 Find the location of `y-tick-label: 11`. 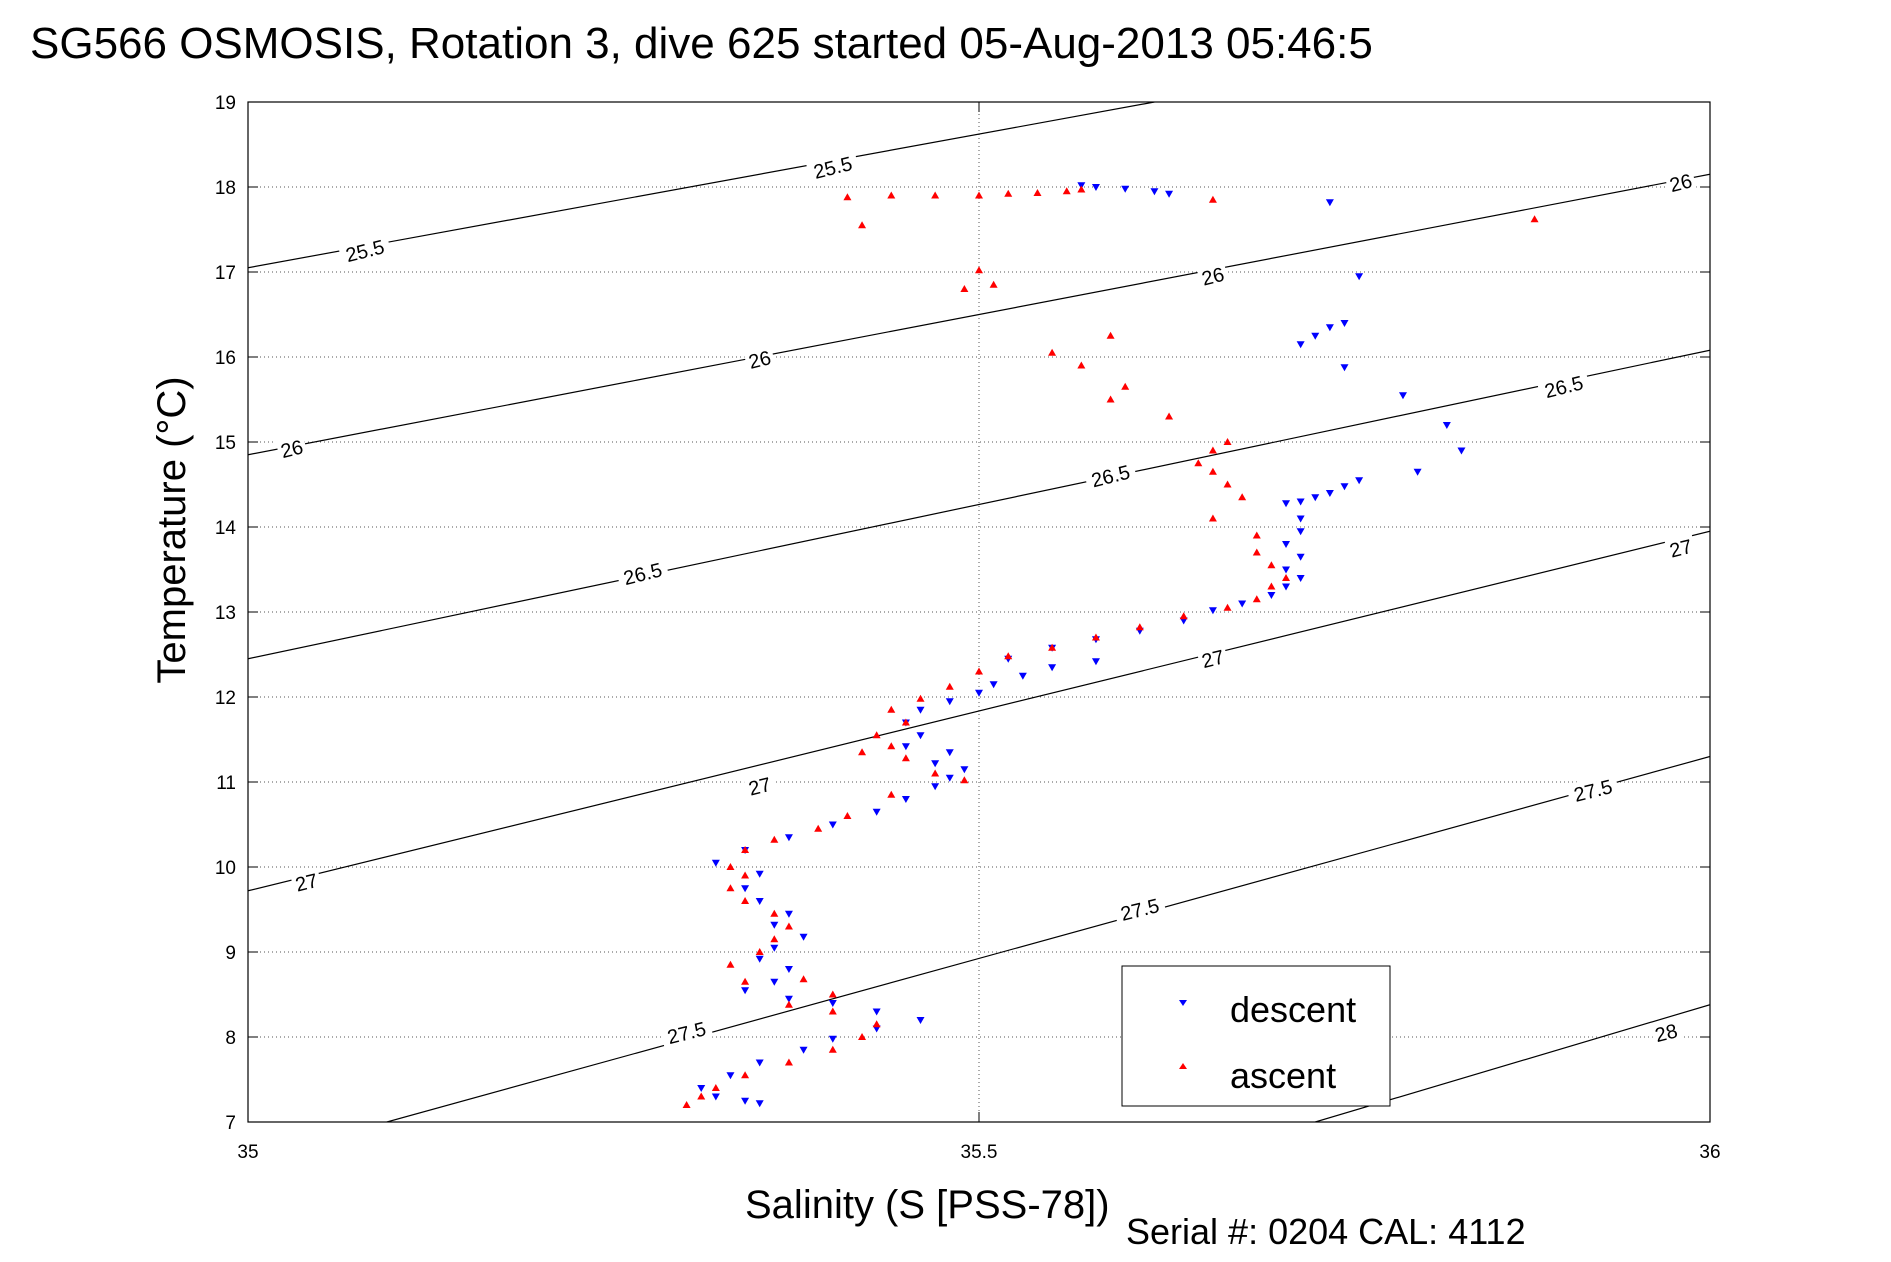

y-tick-label: 11 is located at coordinates (226, 783).